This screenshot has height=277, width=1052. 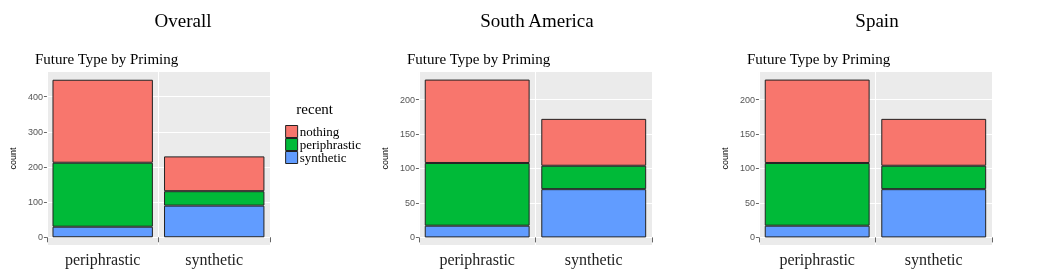 I want to click on legend-title: recent, so click(x=315, y=108).